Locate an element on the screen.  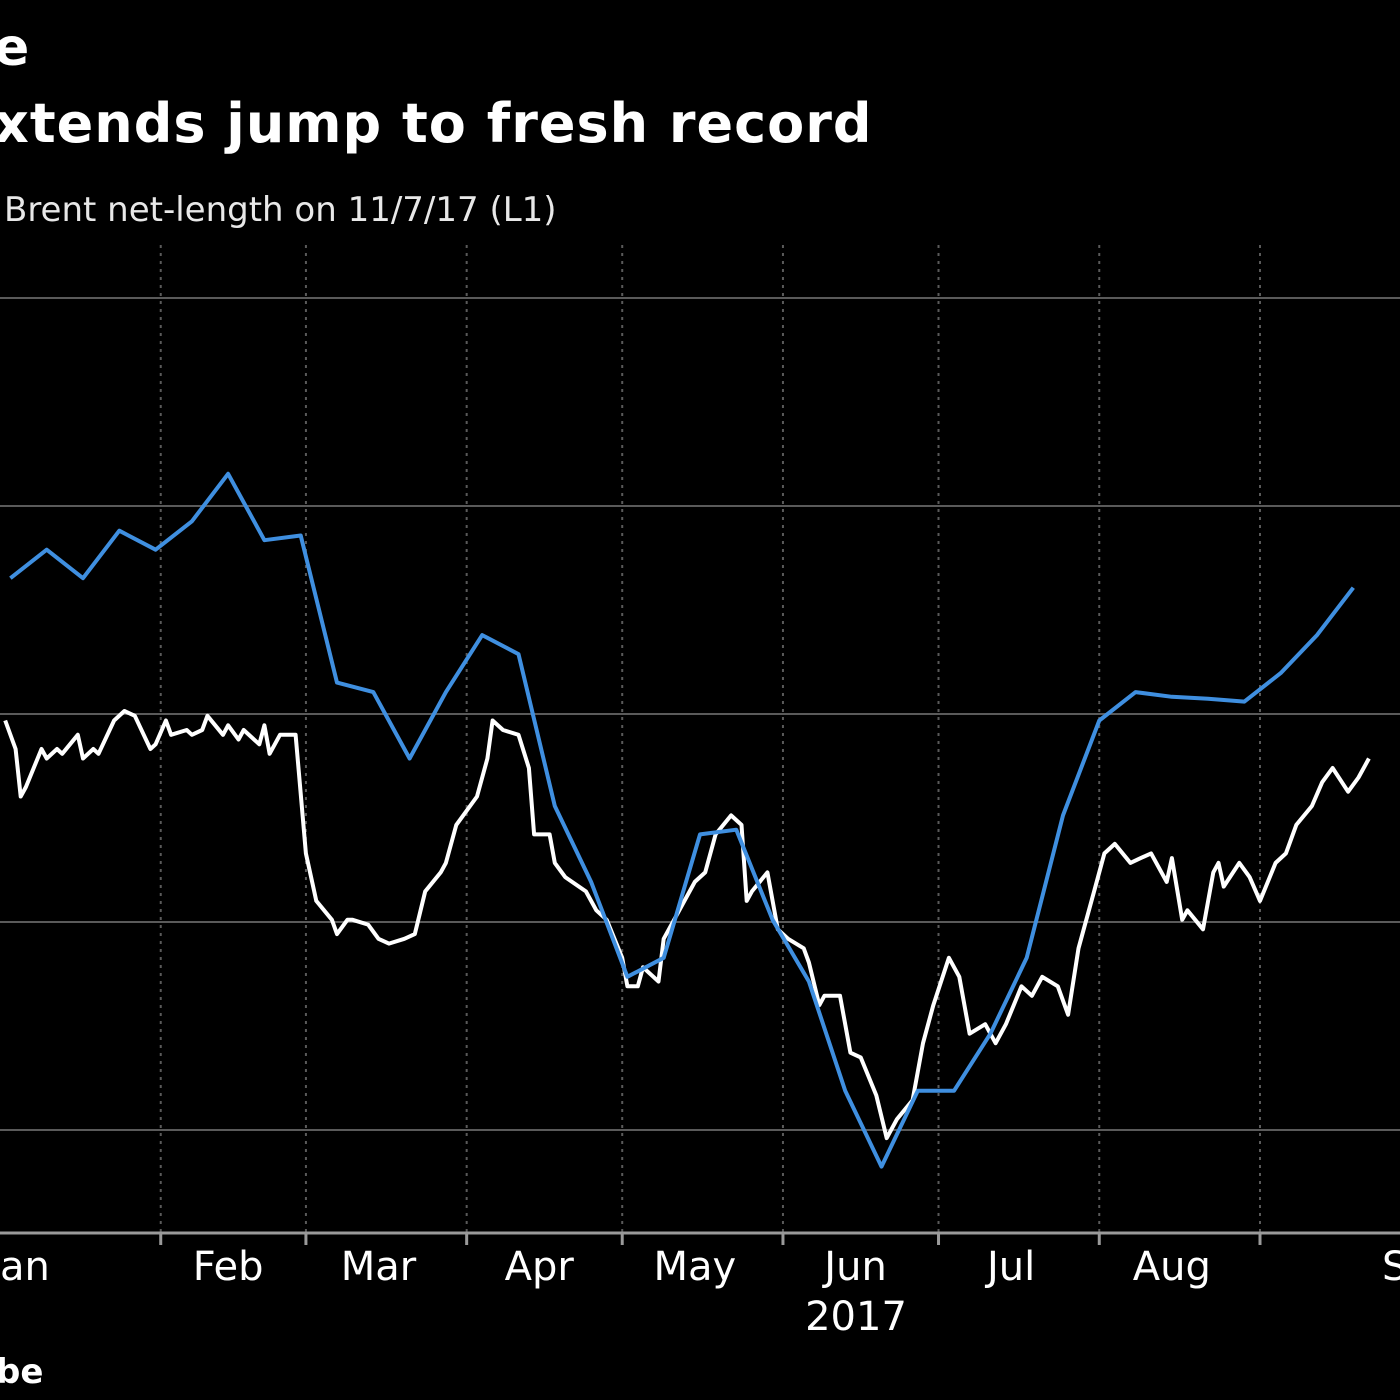
x-tick-label: Apr is located at coordinates (540, 1267).